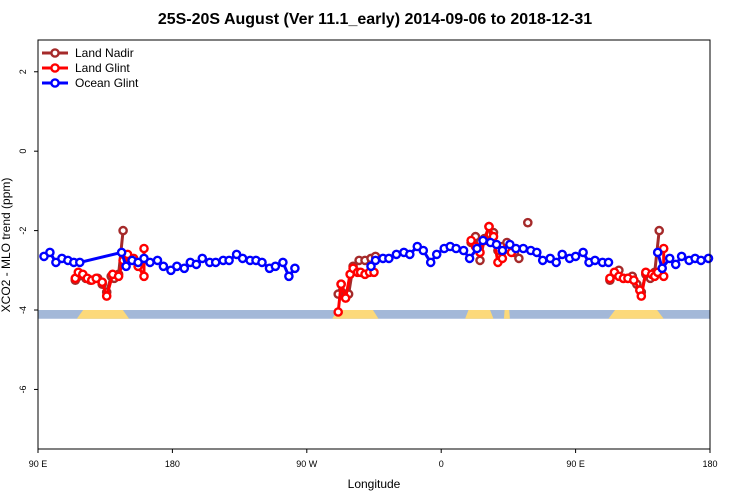  I want to click on legend-item-land-nadir: Land Nadir, so click(88, 53).